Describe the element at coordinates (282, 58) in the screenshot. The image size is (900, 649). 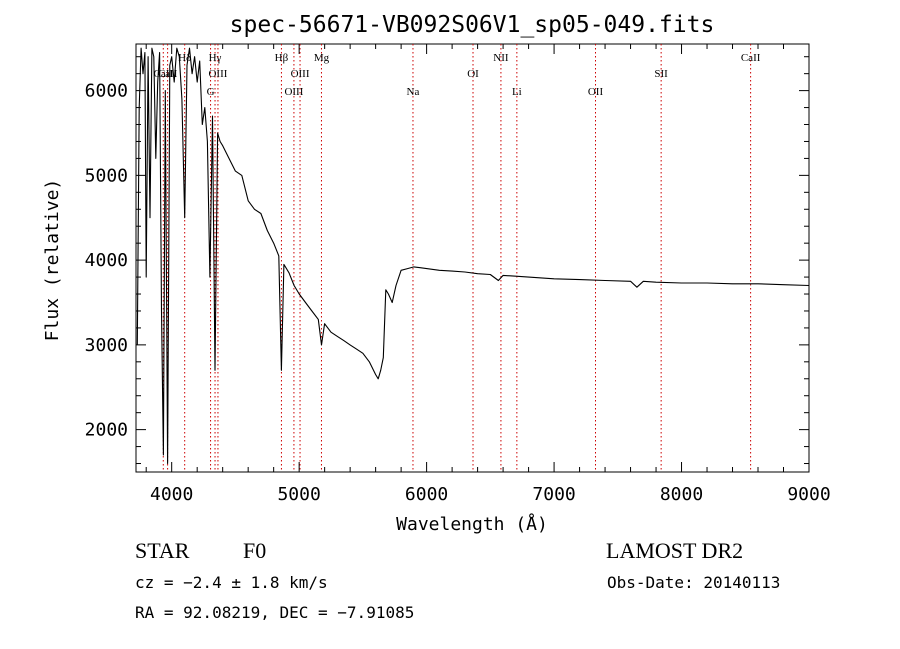
I see `line-marker-label: Hβ` at that location.